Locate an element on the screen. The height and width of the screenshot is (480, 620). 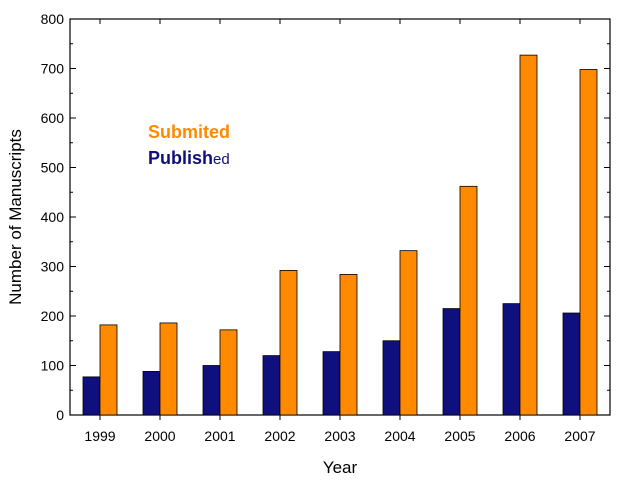
legend-submitted: Submited is located at coordinates (189, 132).